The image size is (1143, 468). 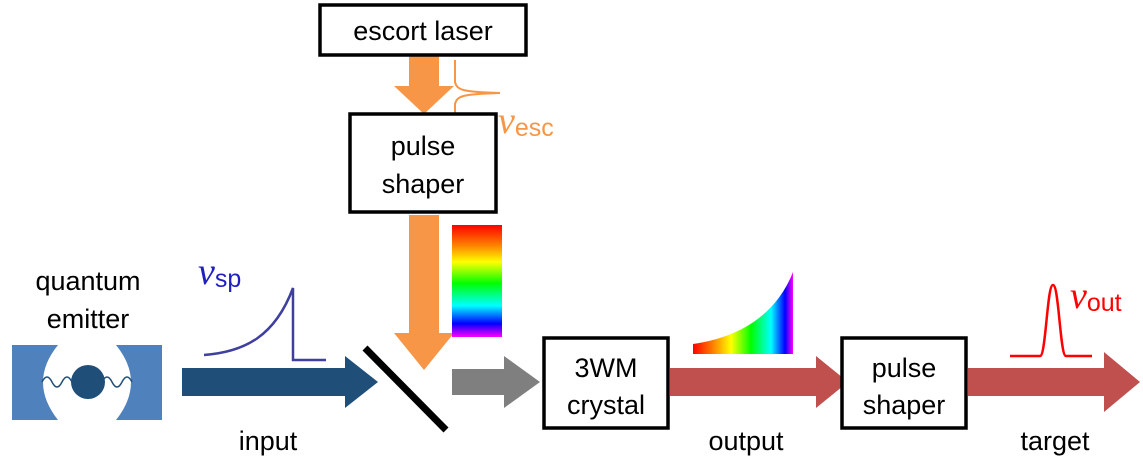 What do you see at coordinates (496, 382) in the screenshot?
I see `mixed-beam` at bounding box center [496, 382].